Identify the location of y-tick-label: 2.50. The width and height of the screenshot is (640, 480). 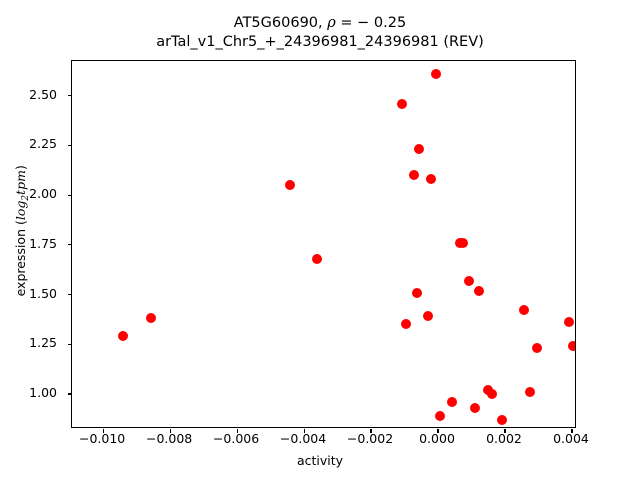
(43, 94).